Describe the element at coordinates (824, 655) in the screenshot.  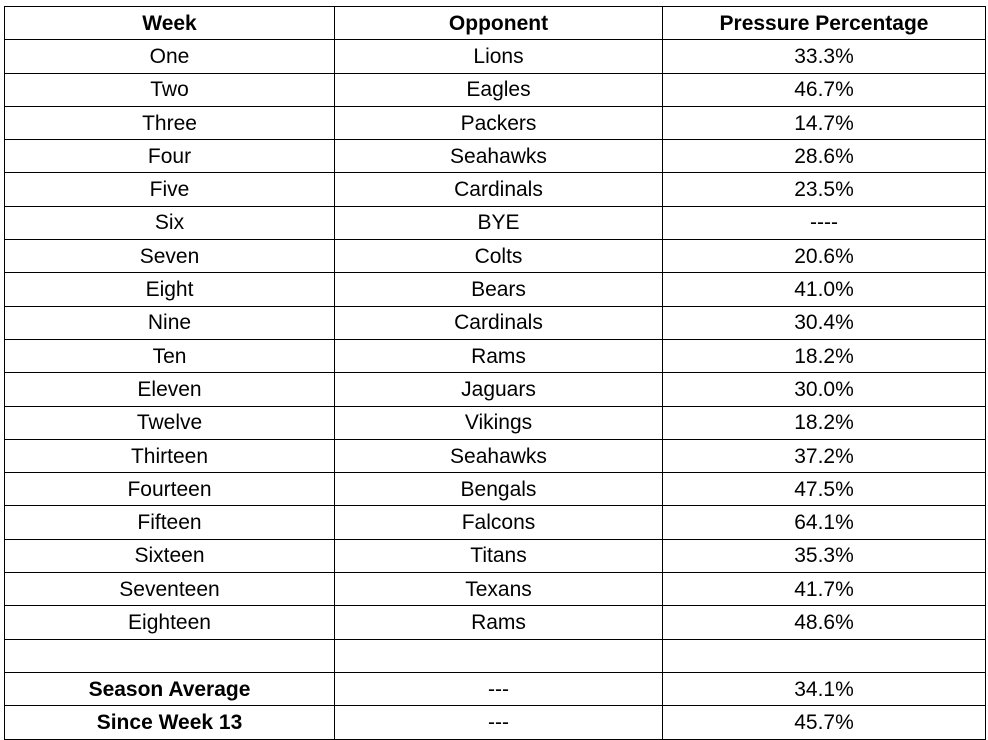
I see `pressure-cell` at that location.